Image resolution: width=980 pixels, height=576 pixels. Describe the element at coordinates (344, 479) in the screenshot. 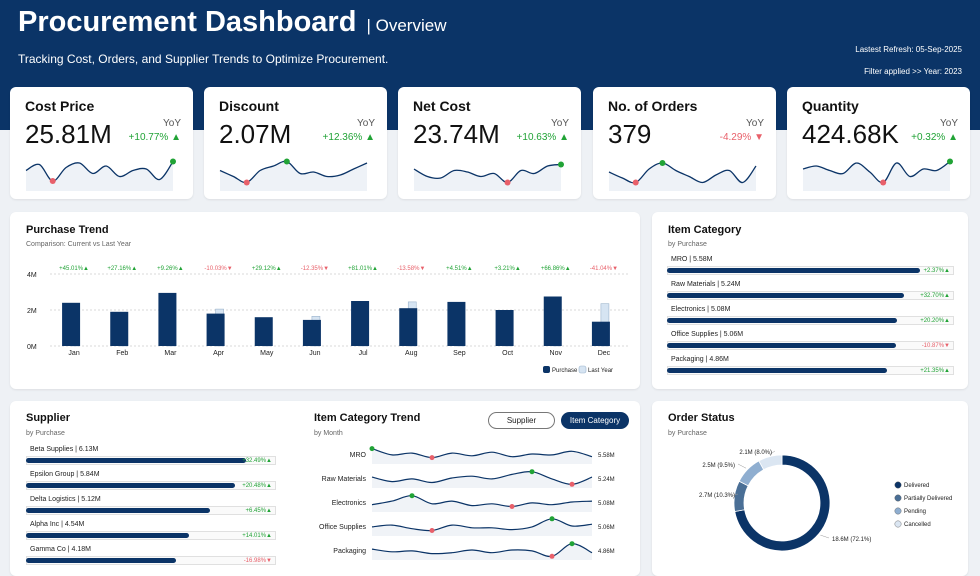

I see `trend-row-label: Raw Materials` at that location.